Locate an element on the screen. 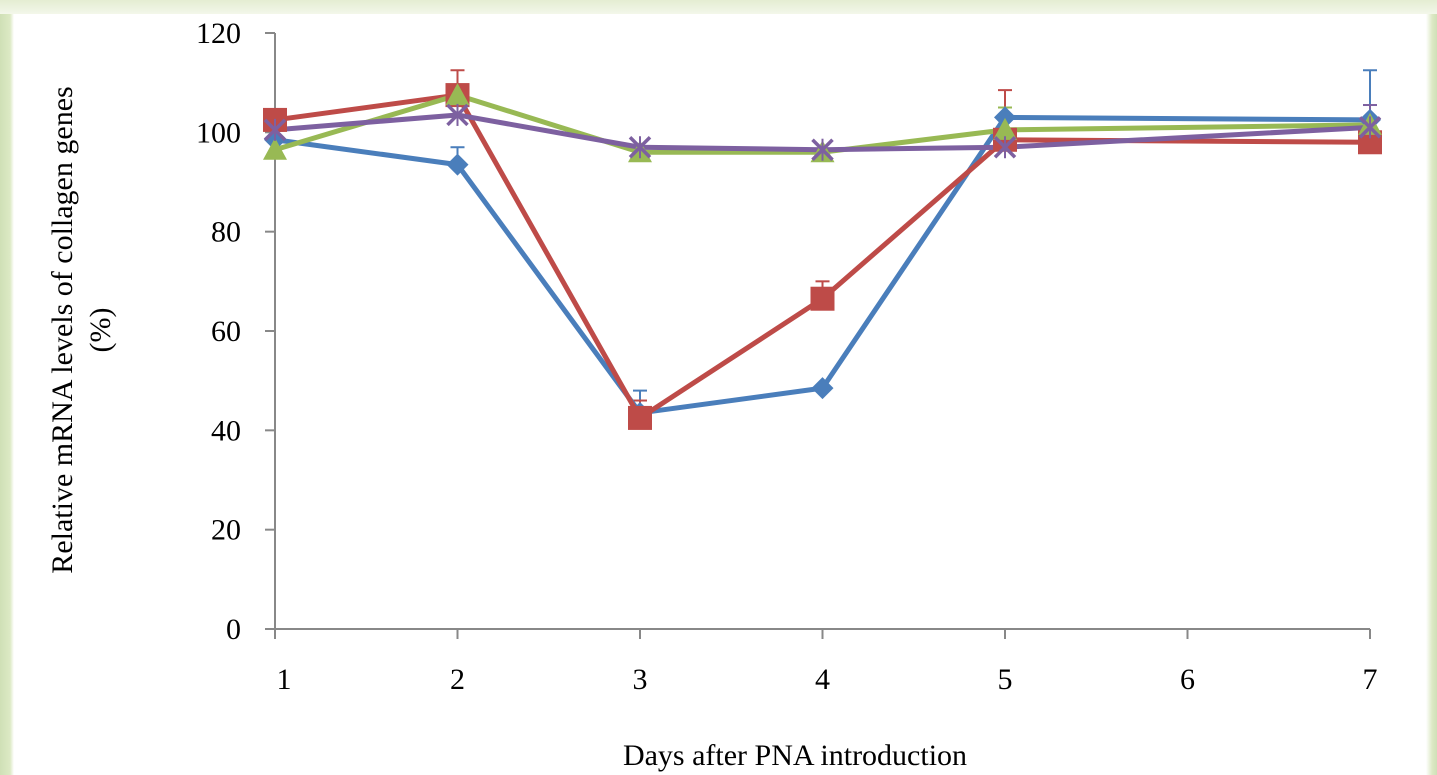 The width and height of the screenshot is (1437, 775). x-axis-ticks: 1 2 3 4 5 6 7 is located at coordinates (826, 662).